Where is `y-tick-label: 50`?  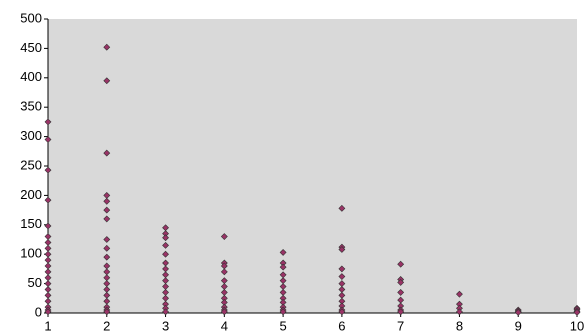
y-tick-label: 50 is located at coordinates (35, 282).